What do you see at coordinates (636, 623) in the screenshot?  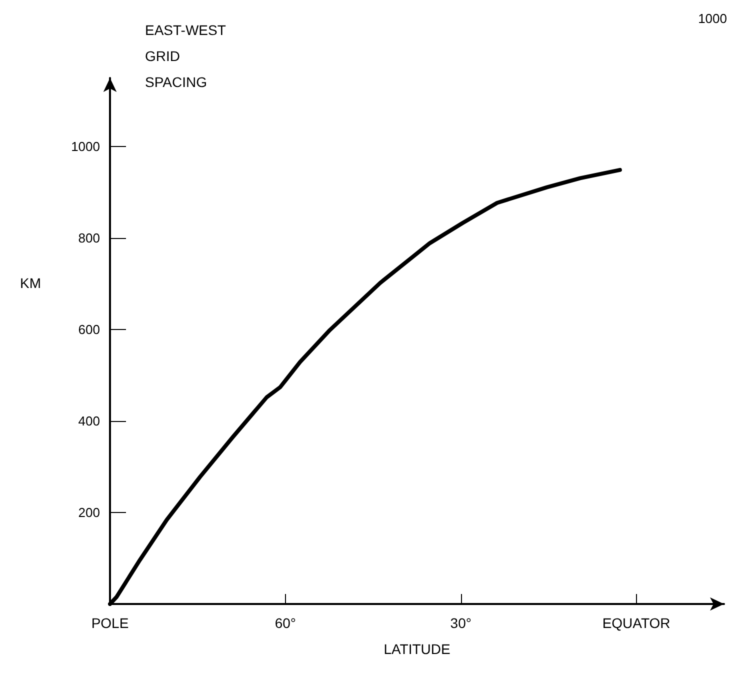 I see `x-tick-label: EQUATOR` at bounding box center [636, 623].